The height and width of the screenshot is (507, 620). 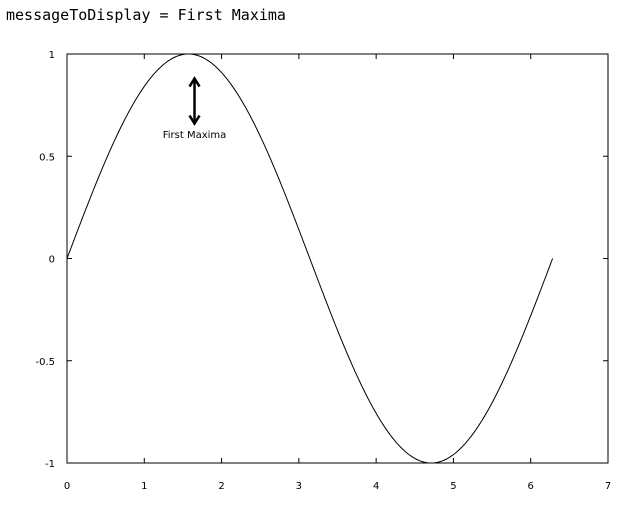 I want to click on x-tick-label: 5, so click(x=453, y=486).